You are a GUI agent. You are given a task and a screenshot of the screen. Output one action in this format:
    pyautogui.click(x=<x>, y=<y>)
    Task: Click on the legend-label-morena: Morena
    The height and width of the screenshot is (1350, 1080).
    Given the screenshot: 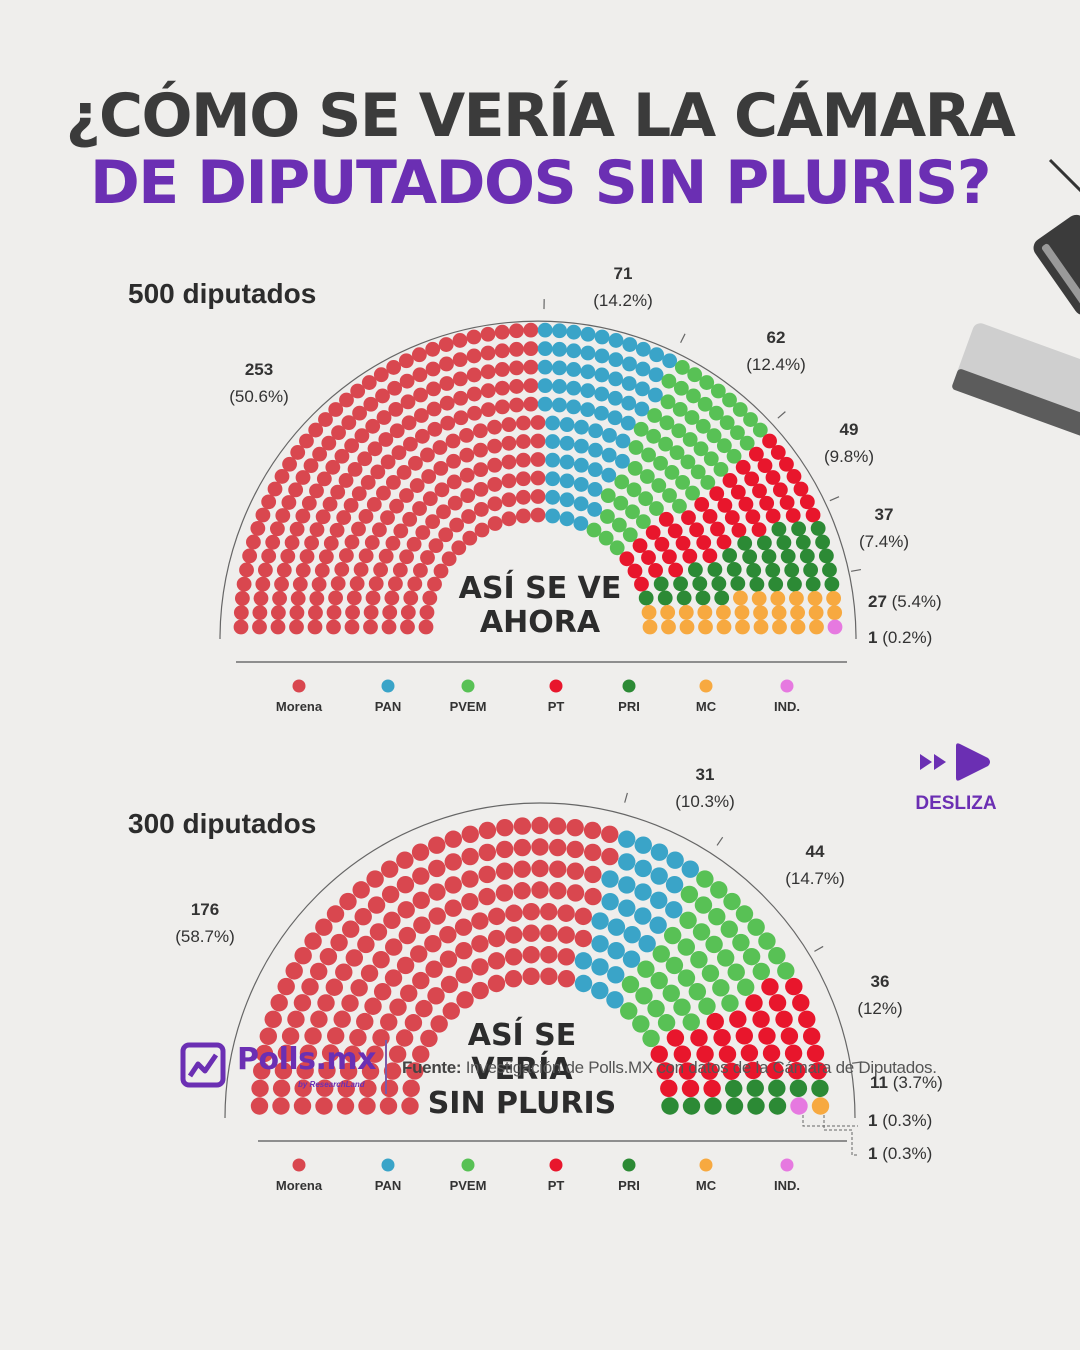 What is the action you would take?
    pyautogui.click(x=299, y=1185)
    